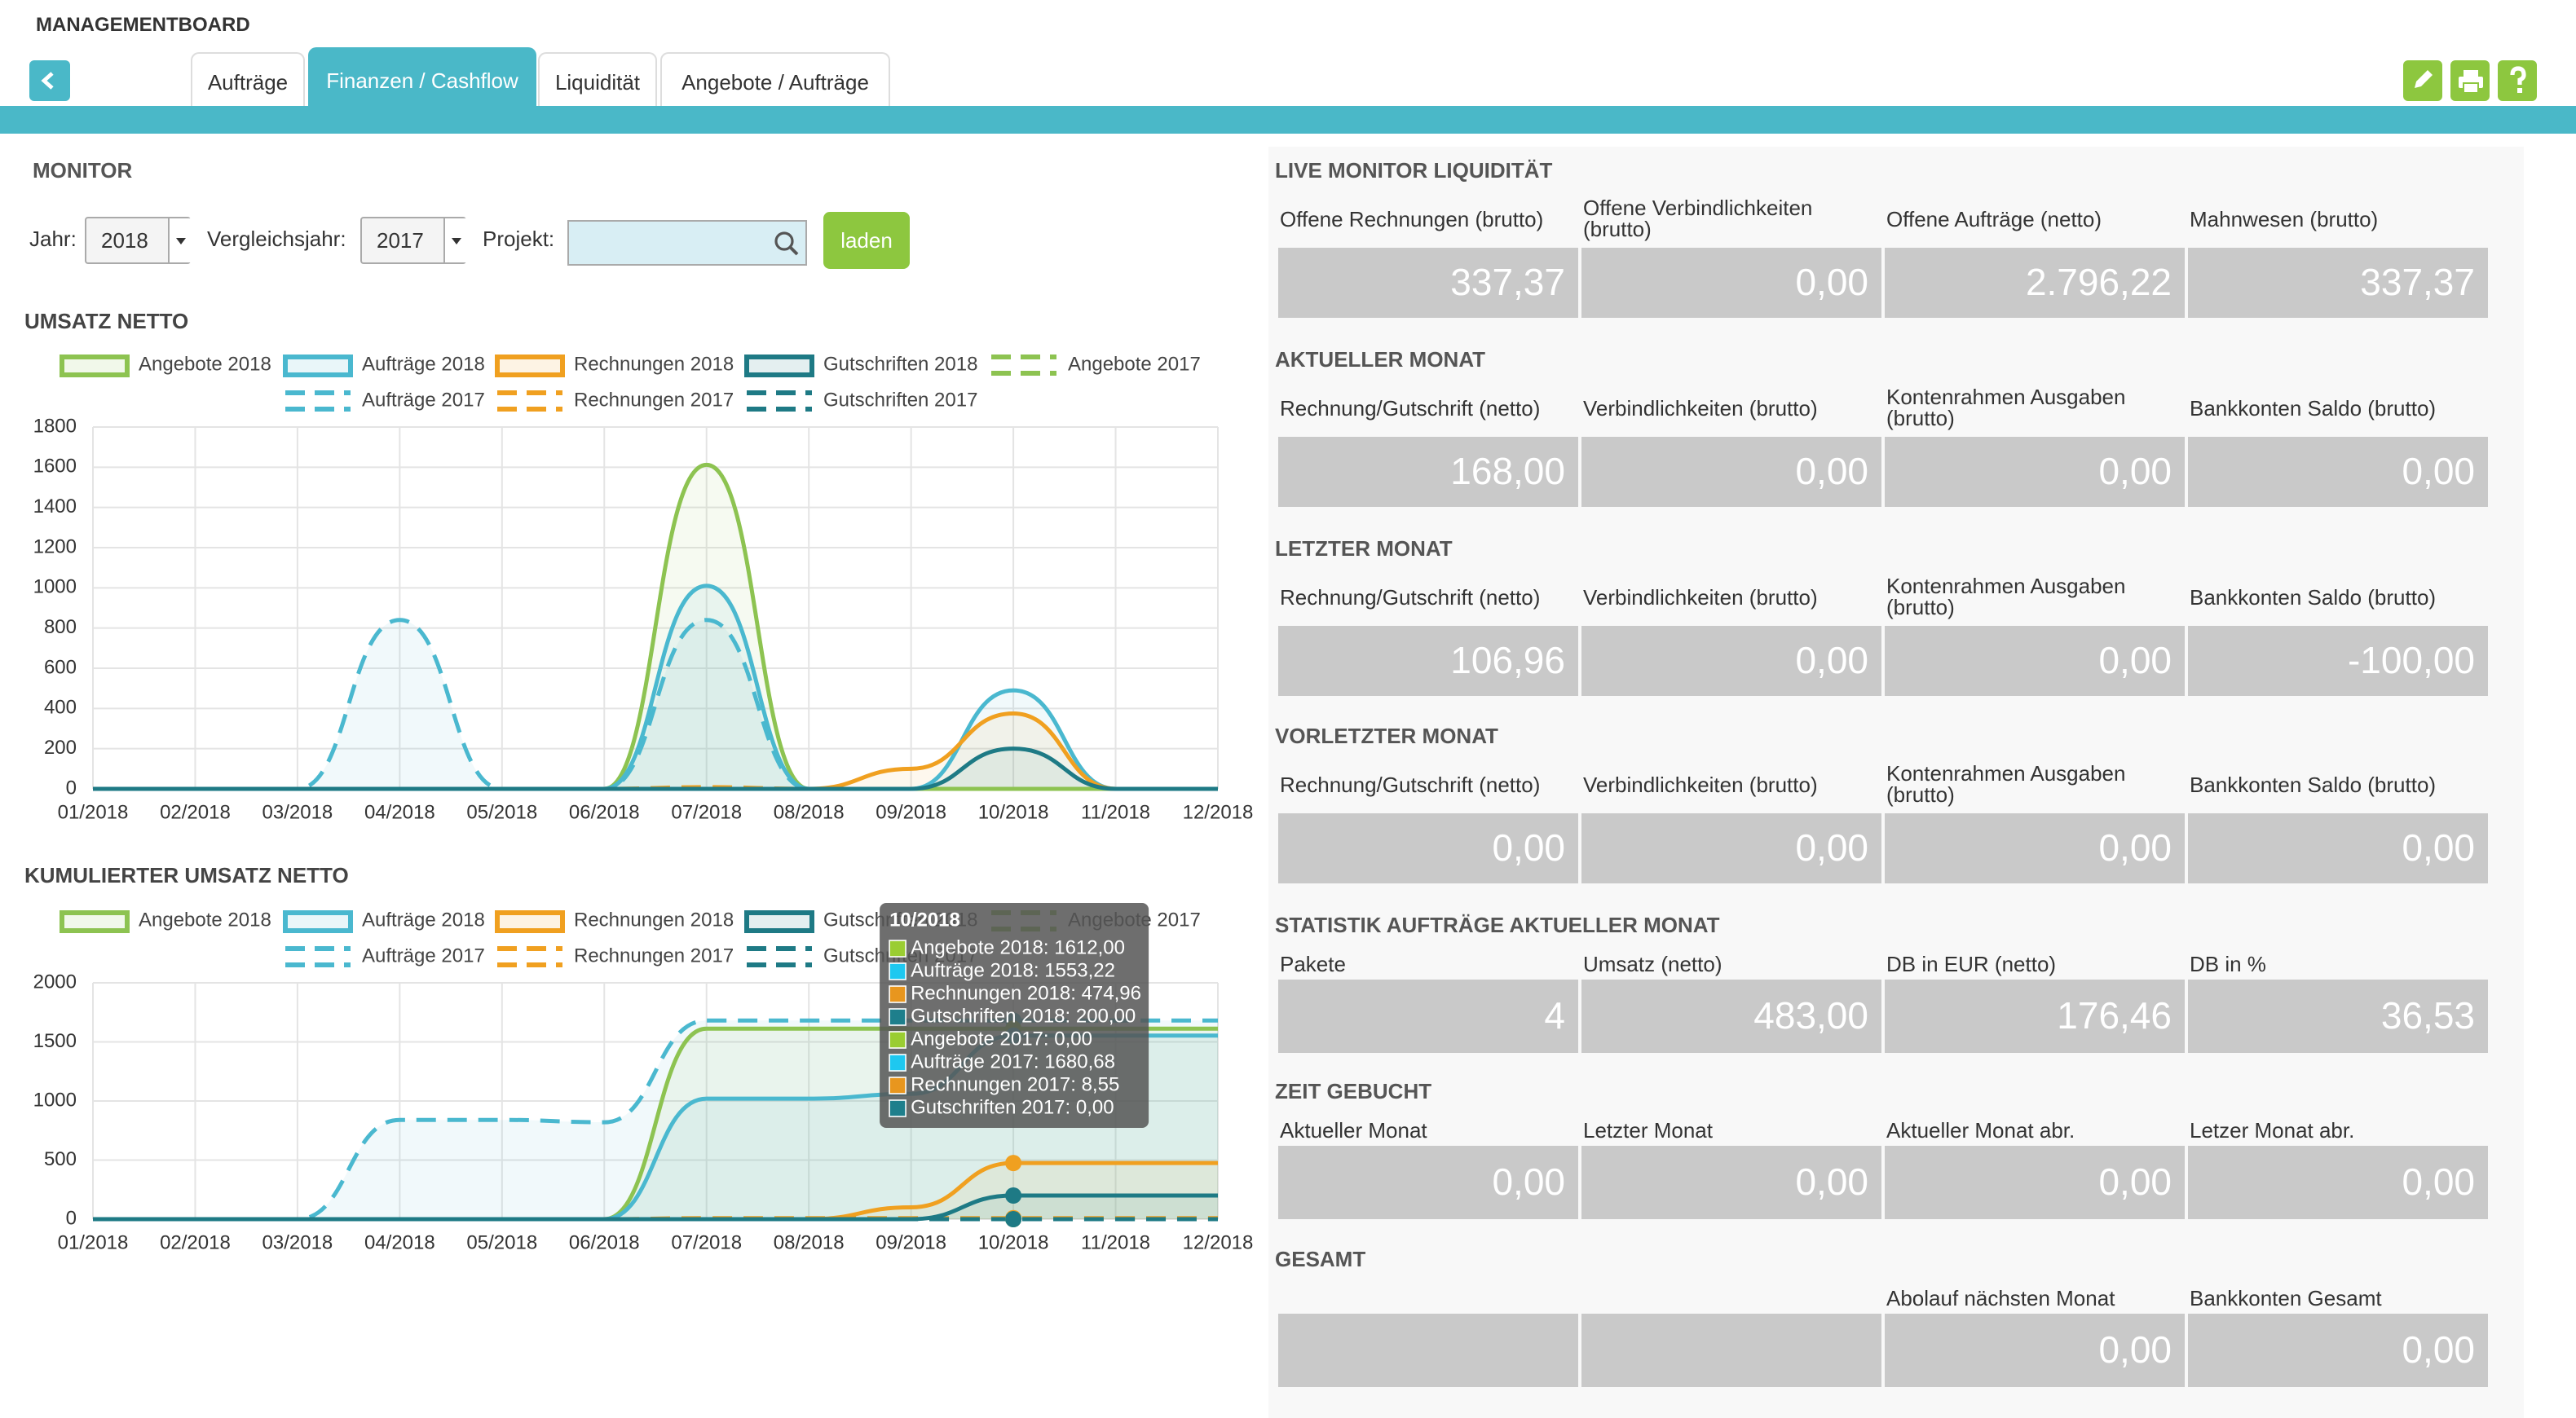 The height and width of the screenshot is (1418, 2576). I want to click on x-tick-label: 09/2018, so click(911, 812).